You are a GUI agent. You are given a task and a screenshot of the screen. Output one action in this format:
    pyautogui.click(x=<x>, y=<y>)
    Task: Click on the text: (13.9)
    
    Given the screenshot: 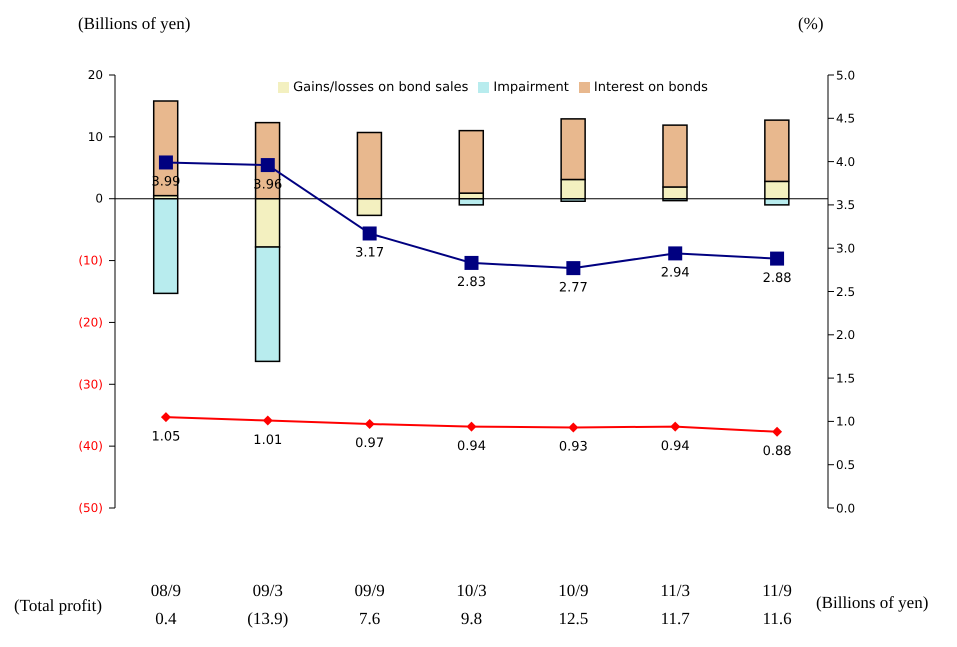 What is the action you would take?
    pyautogui.click(x=267, y=618)
    